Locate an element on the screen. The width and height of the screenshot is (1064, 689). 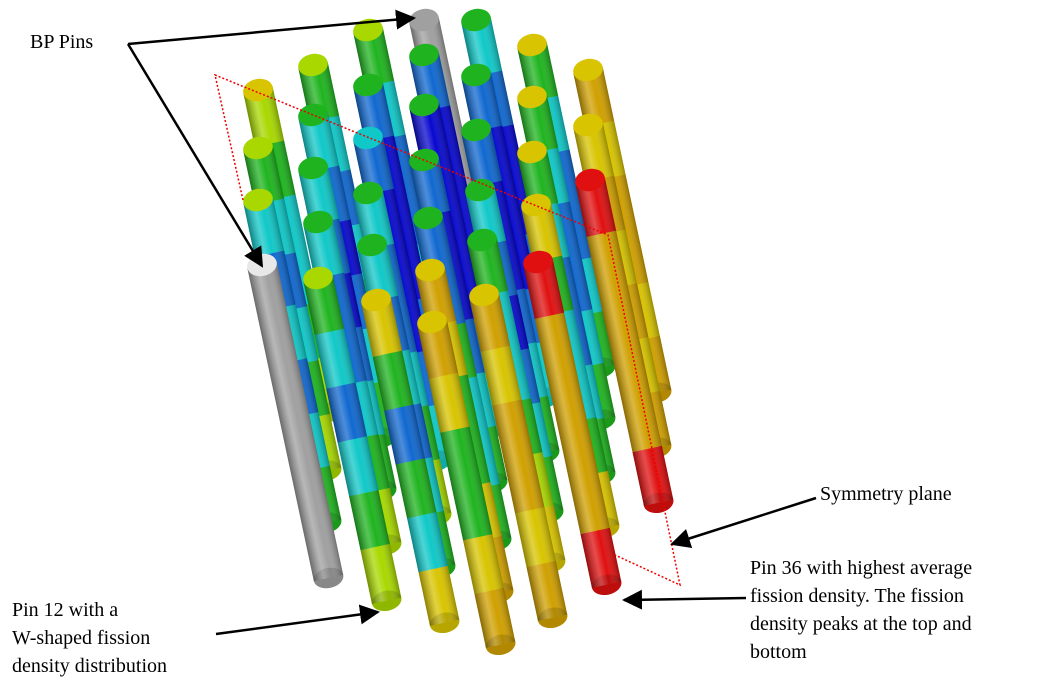
label: bottom is located at coordinates (778, 652).